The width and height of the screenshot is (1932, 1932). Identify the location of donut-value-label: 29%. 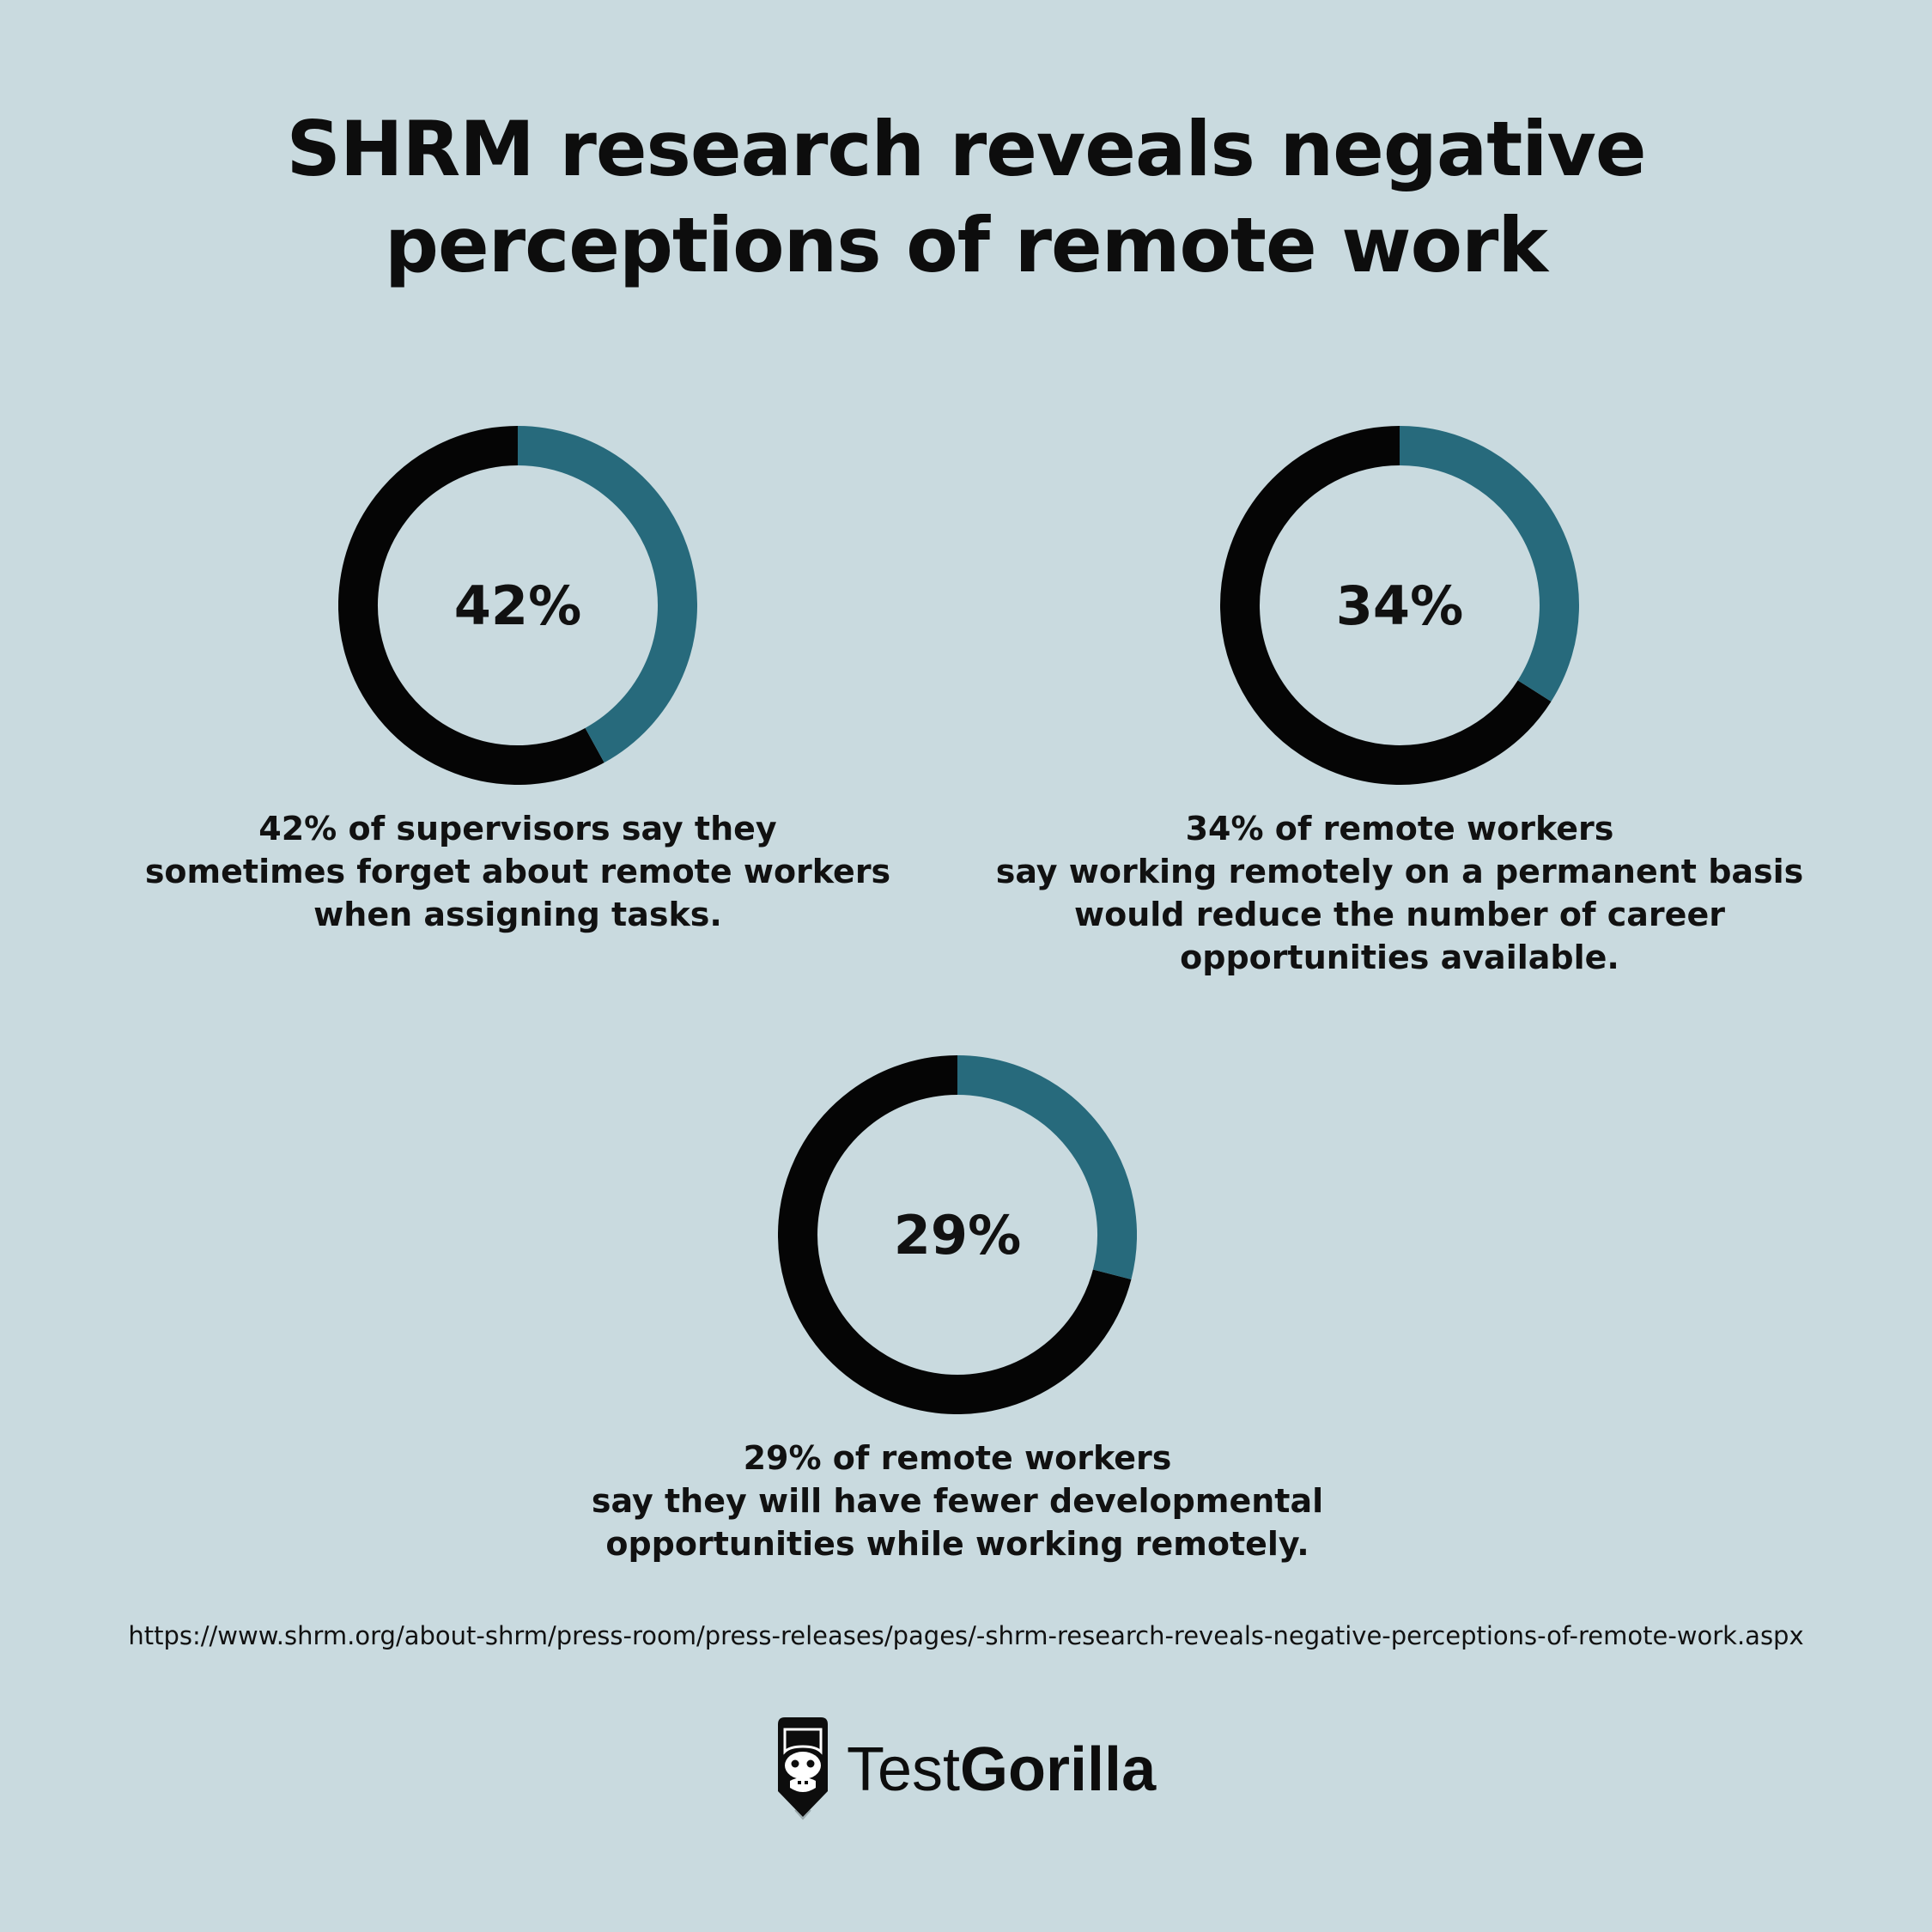
(958, 1235).